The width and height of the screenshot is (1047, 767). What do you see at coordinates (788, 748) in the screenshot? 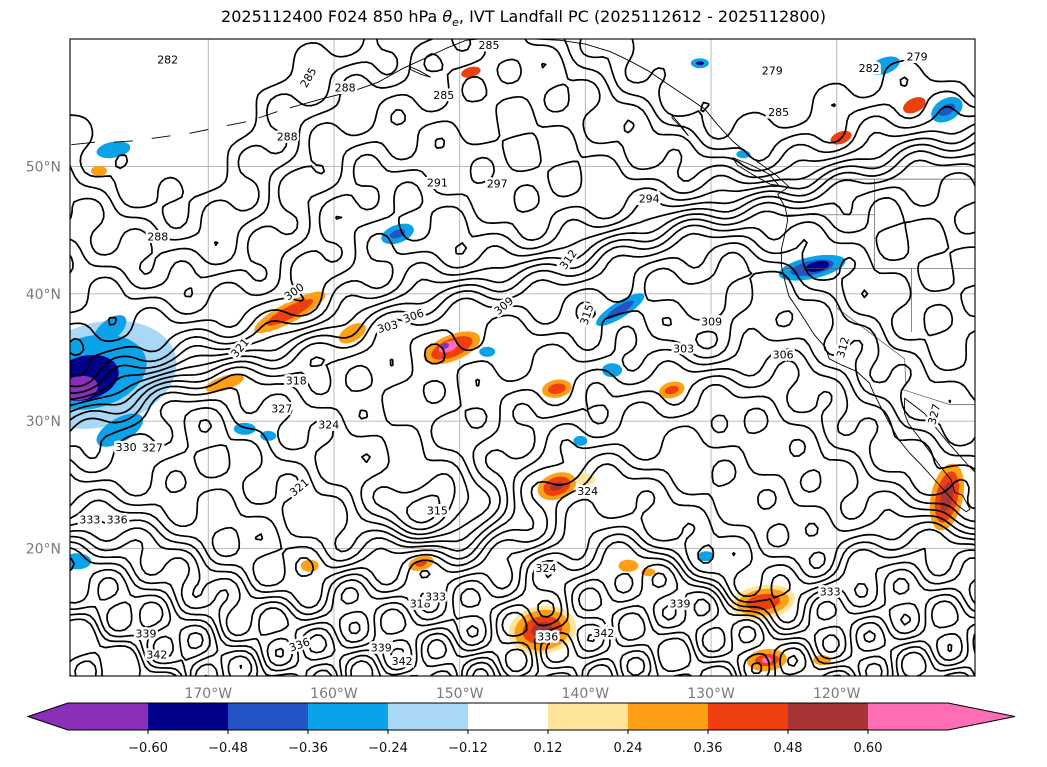
I see `colorbar-tick-label: 0.48` at bounding box center [788, 748].